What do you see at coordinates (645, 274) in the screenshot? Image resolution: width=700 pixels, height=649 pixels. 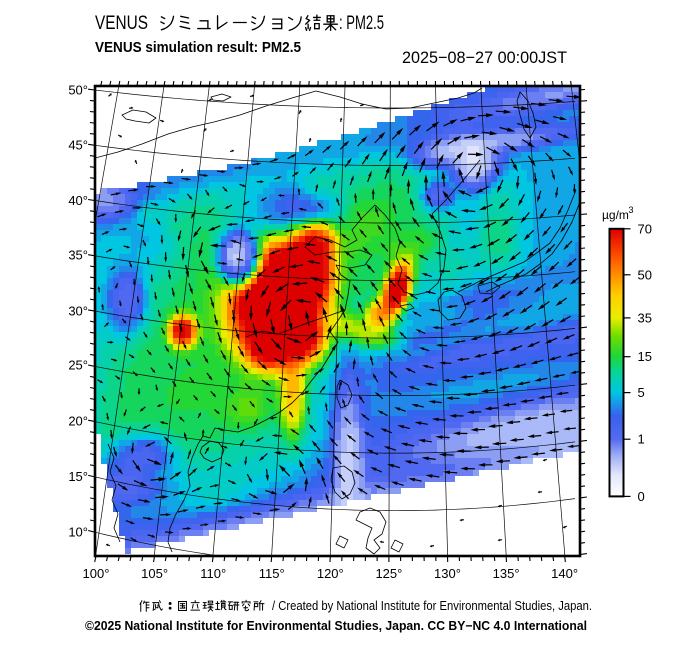 I see `svg-text: 50` at bounding box center [645, 274].